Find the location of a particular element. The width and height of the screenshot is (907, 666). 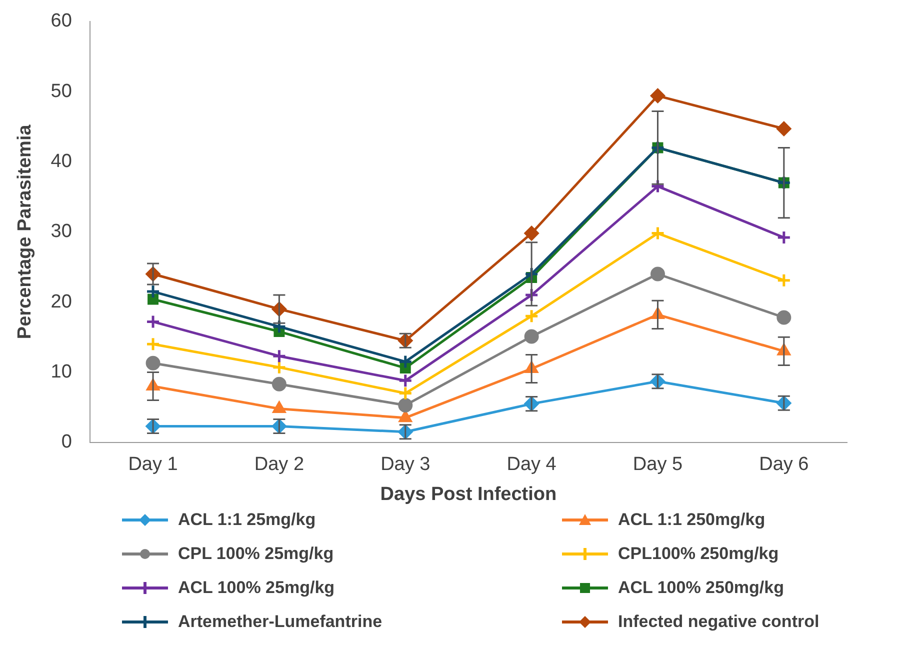

x-tick-label: Day 3 is located at coordinates (405, 465).